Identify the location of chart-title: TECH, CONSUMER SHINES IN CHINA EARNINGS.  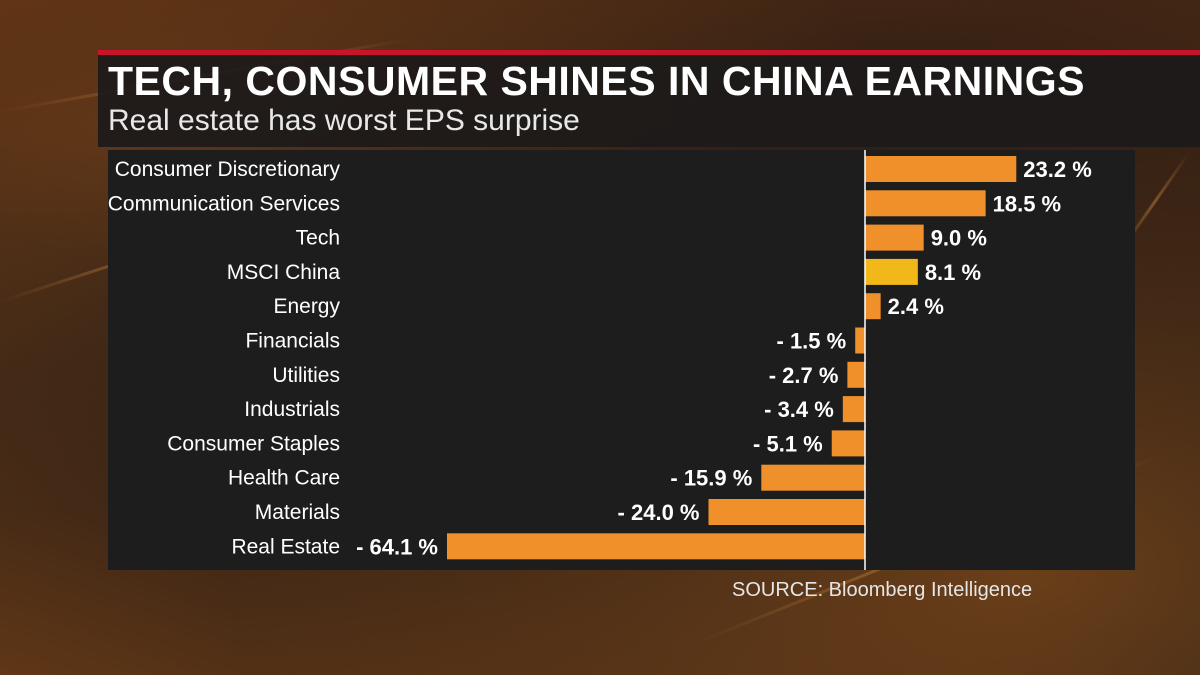
(596, 81).